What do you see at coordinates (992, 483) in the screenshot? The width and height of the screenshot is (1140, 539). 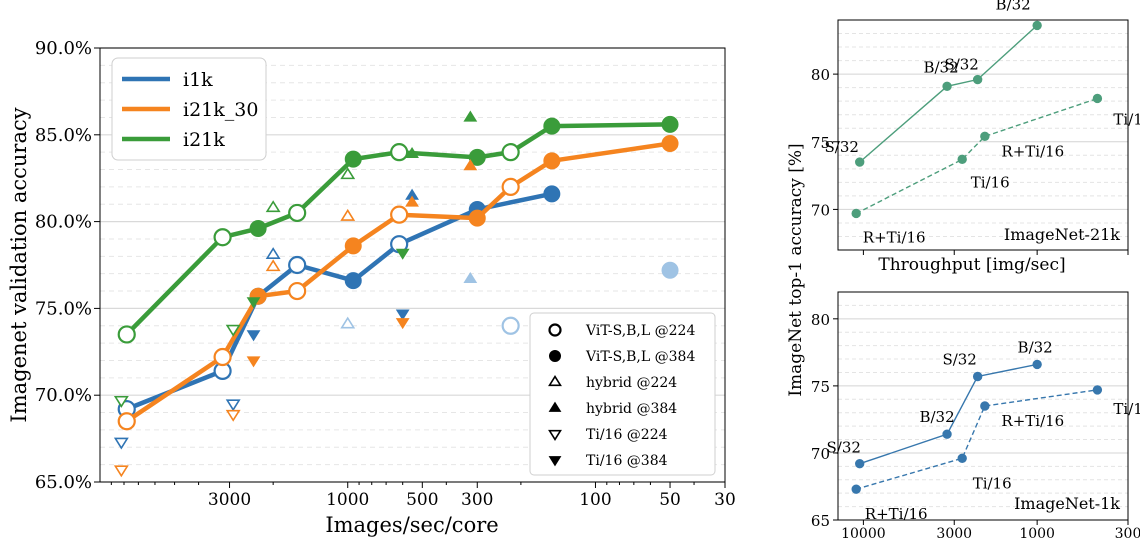 I see `br-point-label: Ti/16` at bounding box center [992, 483].